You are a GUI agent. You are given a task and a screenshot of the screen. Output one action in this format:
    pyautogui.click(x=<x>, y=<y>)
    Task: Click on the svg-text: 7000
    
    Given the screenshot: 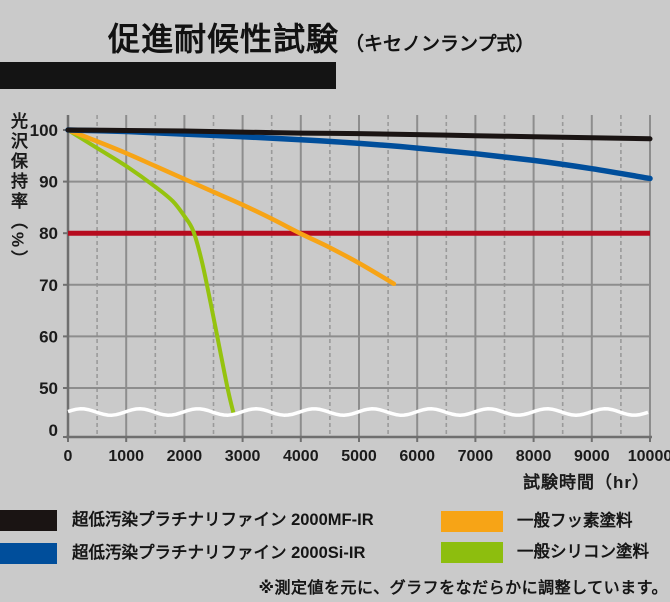 What is the action you would take?
    pyautogui.click(x=476, y=456)
    